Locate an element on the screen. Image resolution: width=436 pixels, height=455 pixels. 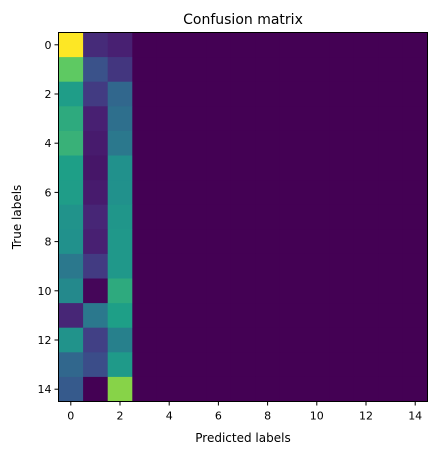
heatmap-cell-r7-c8 is located at coordinates (268, 217).